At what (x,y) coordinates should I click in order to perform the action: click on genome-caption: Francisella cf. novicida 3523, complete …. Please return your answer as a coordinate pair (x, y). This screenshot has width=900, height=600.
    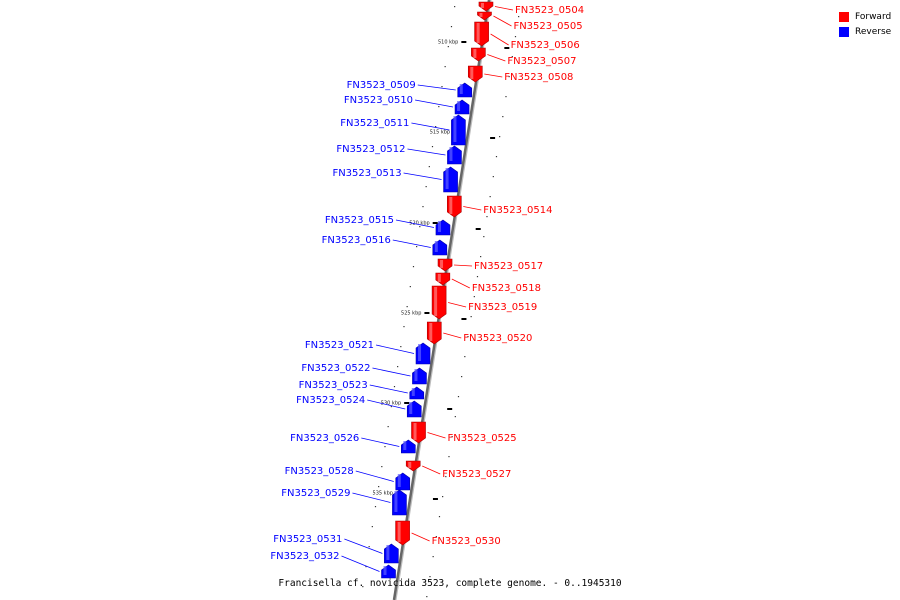
    Looking at the image, I should click on (450, 583).